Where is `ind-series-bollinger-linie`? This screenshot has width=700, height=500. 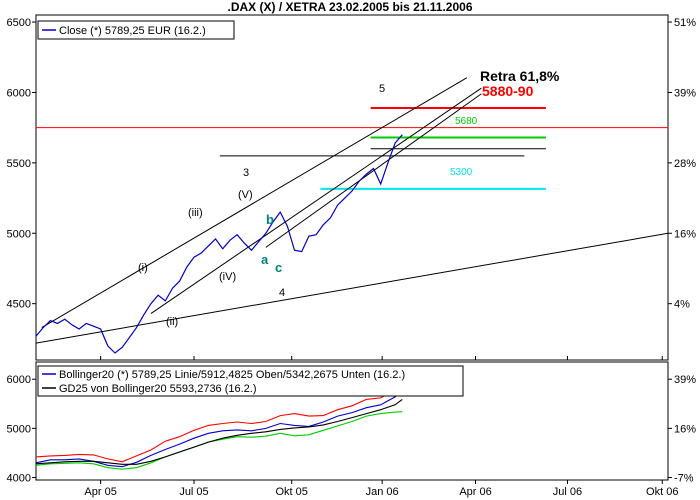 ind-series-bollinger-linie is located at coordinates (219, 428).